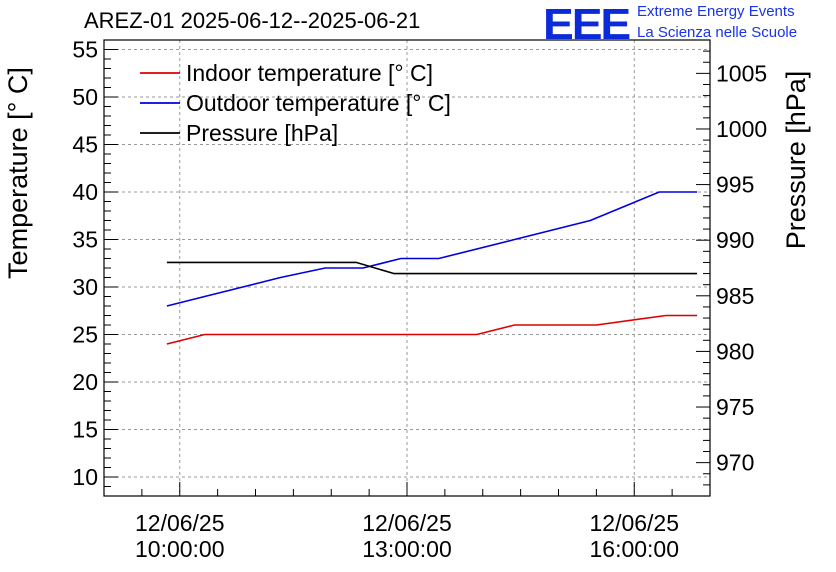 The width and height of the screenshot is (836, 572). What do you see at coordinates (262, 133) in the screenshot?
I see `legend-label-2: Pressure [hPa]` at bounding box center [262, 133].